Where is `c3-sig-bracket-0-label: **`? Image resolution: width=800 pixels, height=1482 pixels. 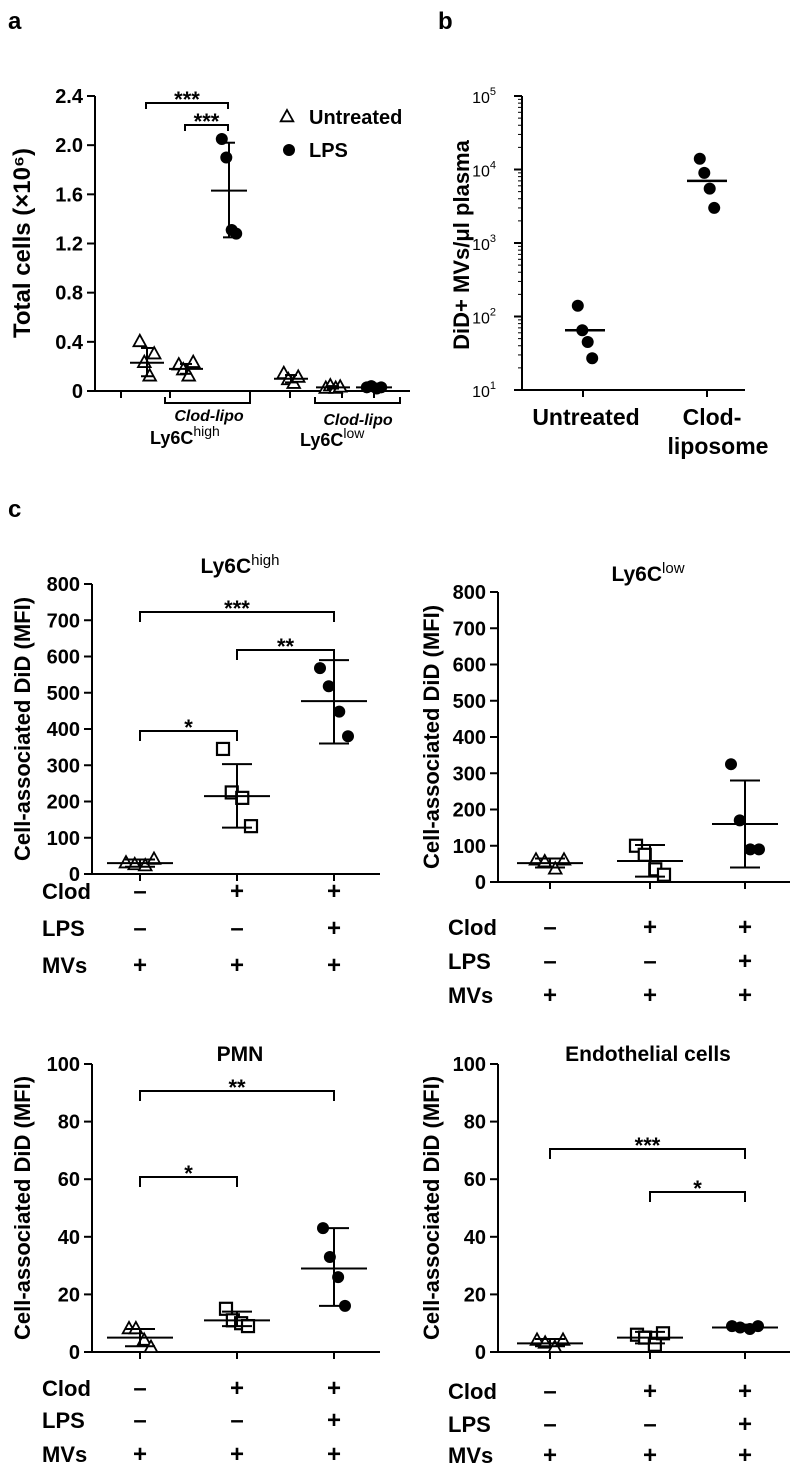
c3-sig-bracket-0-label: ** is located at coordinates (237, 1087).